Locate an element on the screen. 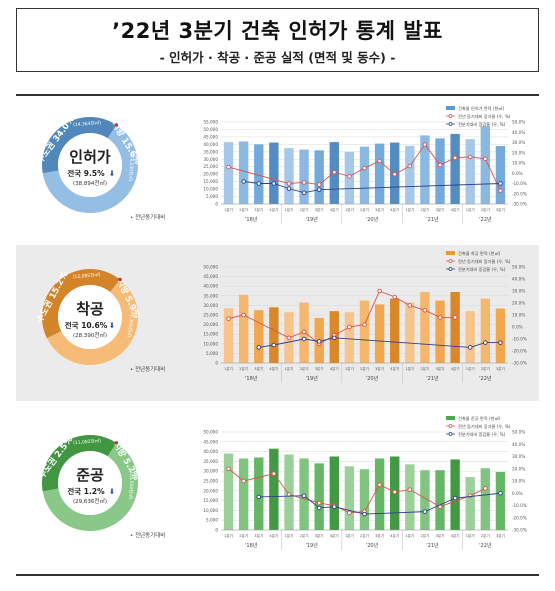  qoq-line is located at coordinates (379, 342).